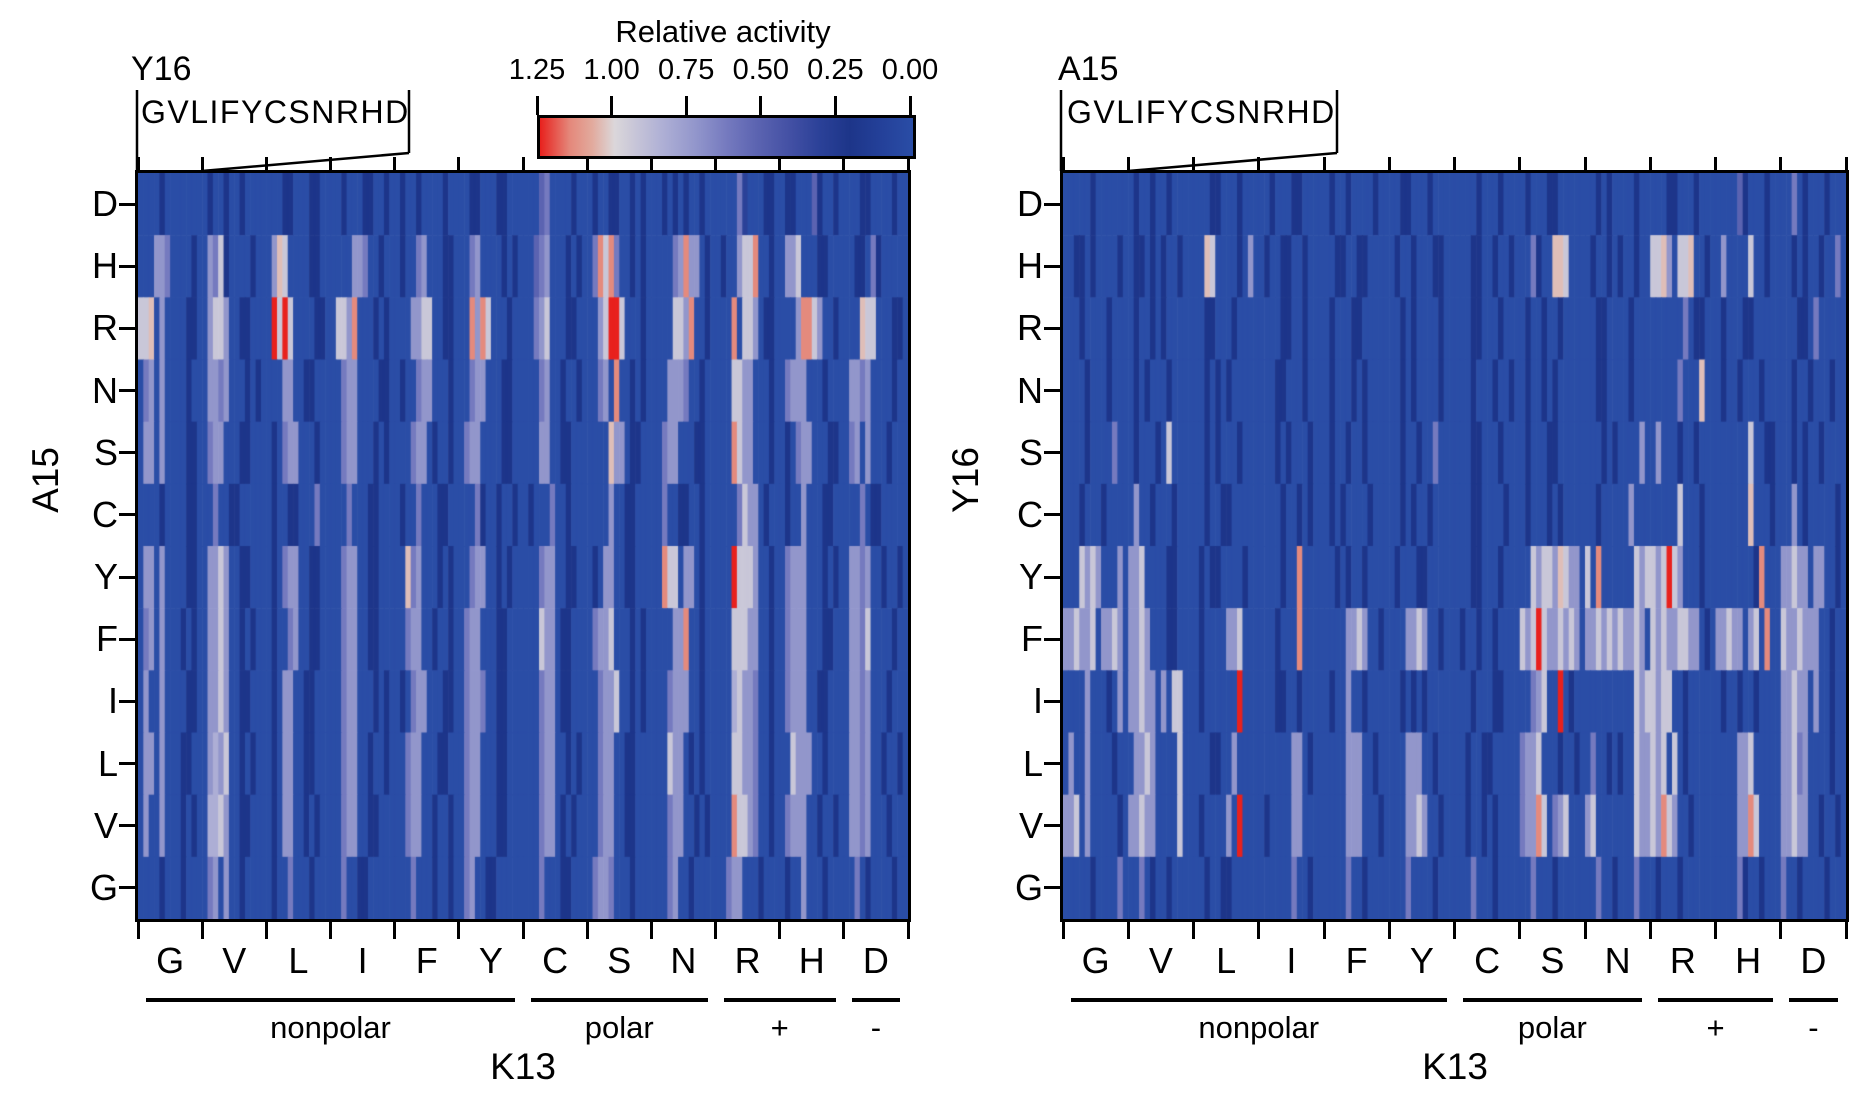 The width and height of the screenshot is (1870, 1101). What do you see at coordinates (330, 1027) in the screenshot?
I see `category-label-nonpolar: nonpolar` at bounding box center [330, 1027].